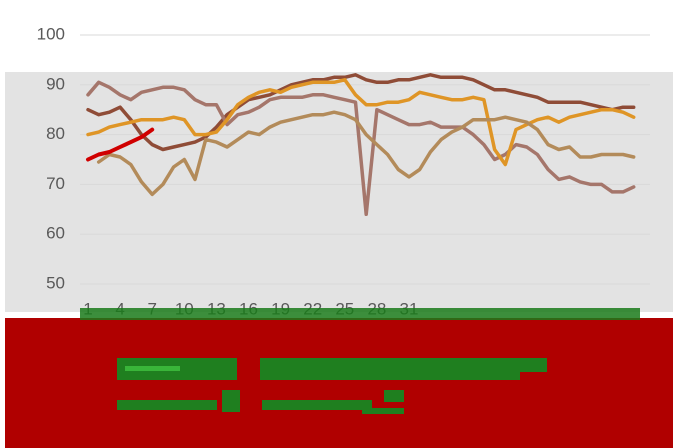 The height and width of the screenshot is (448, 673). Describe the element at coordinates (55, 233) in the screenshot. I see `y-tick-label: 60` at that location.